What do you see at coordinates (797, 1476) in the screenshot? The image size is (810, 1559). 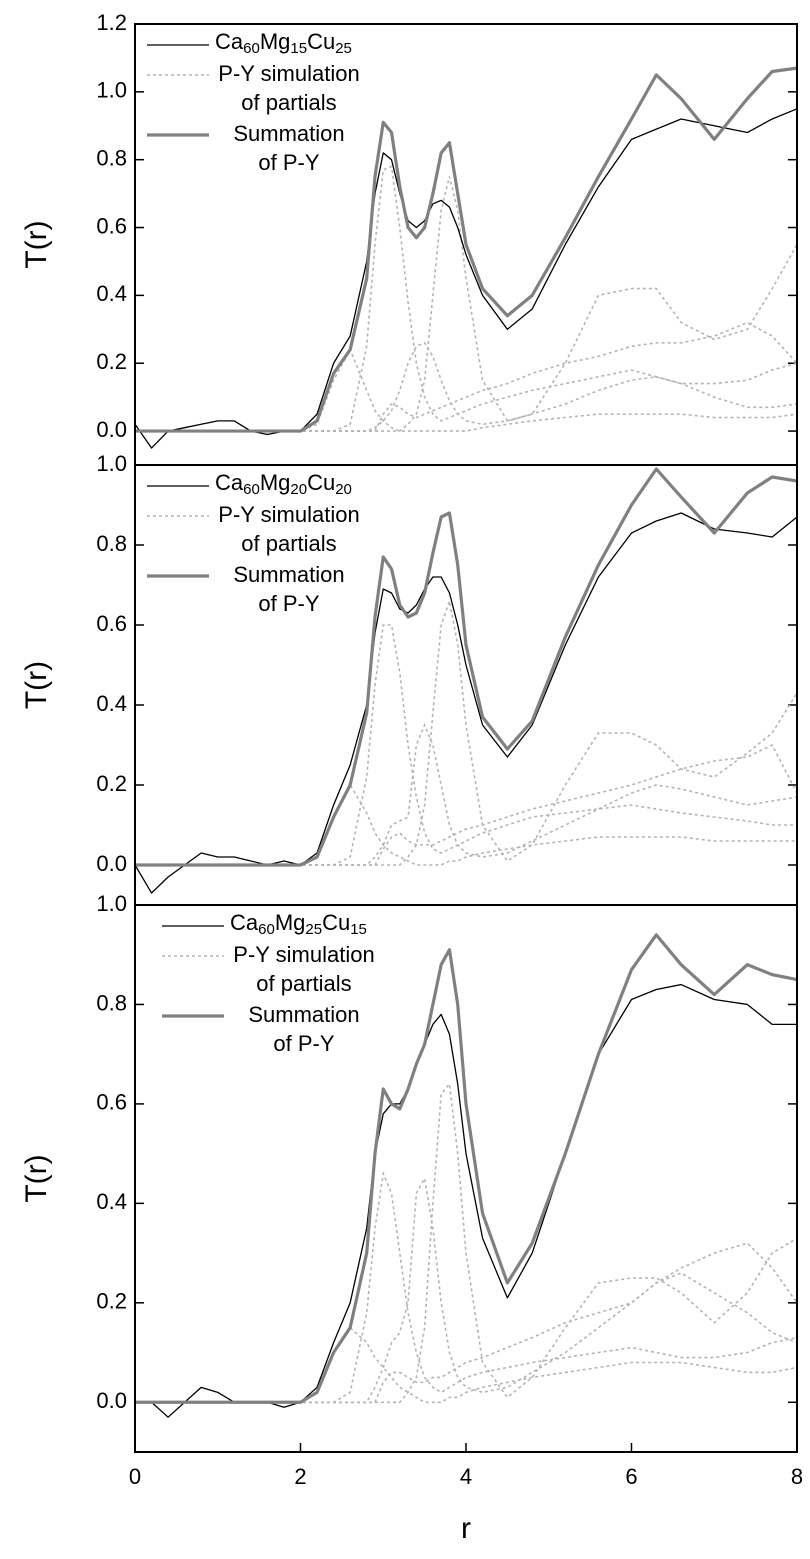 I see `x-tick-label: 8` at bounding box center [797, 1476].